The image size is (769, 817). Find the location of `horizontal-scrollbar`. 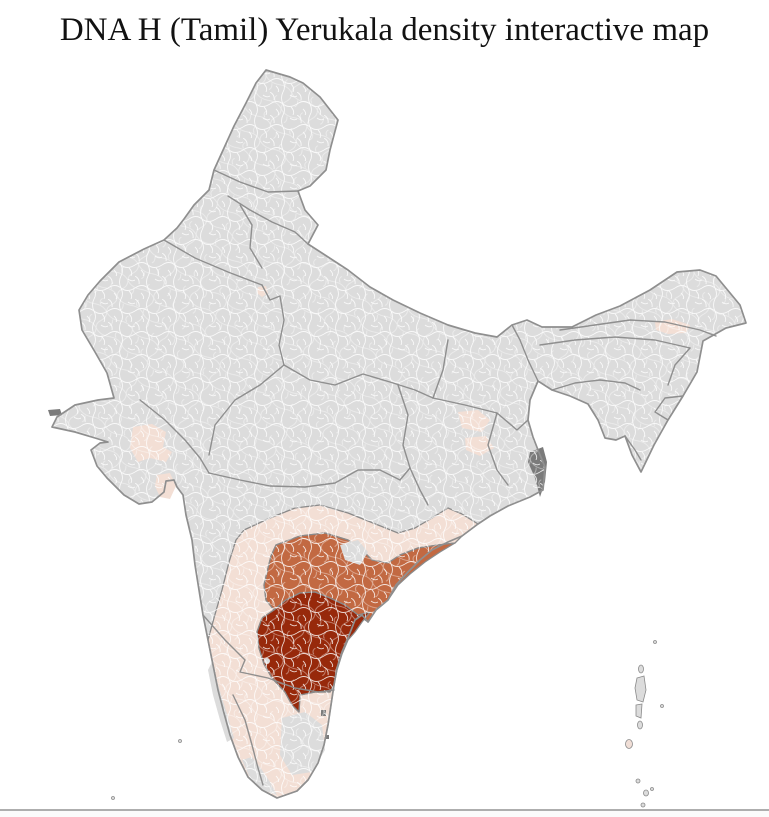

horizontal-scrollbar is located at coordinates (384, 813).